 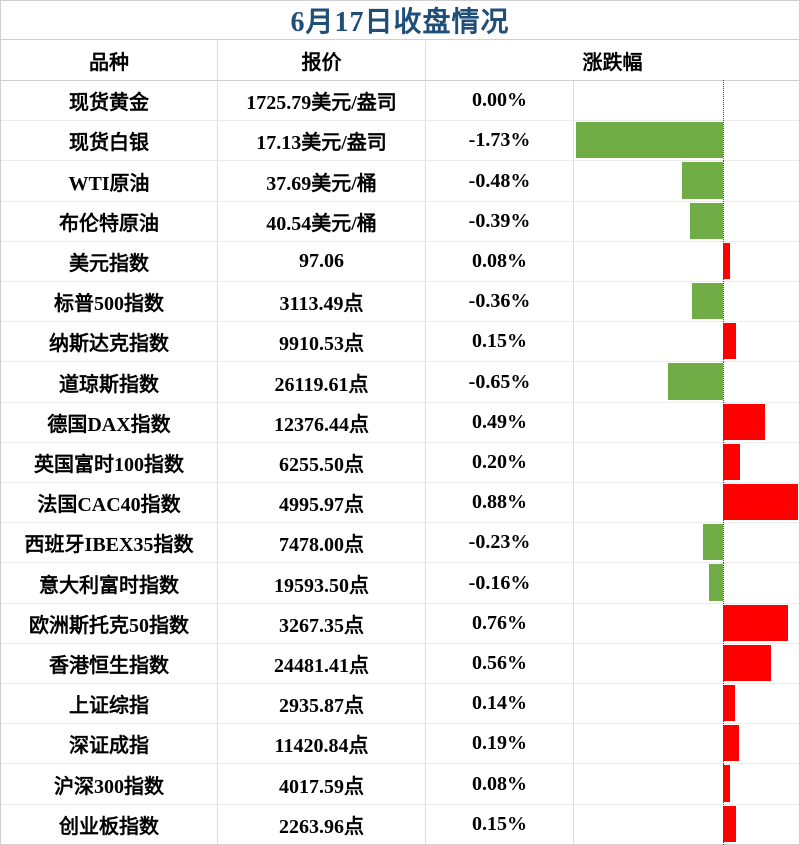 What do you see at coordinates (322, 181) in the screenshot?
I see `quote-value: 37.69美元/桶` at bounding box center [322, 181].